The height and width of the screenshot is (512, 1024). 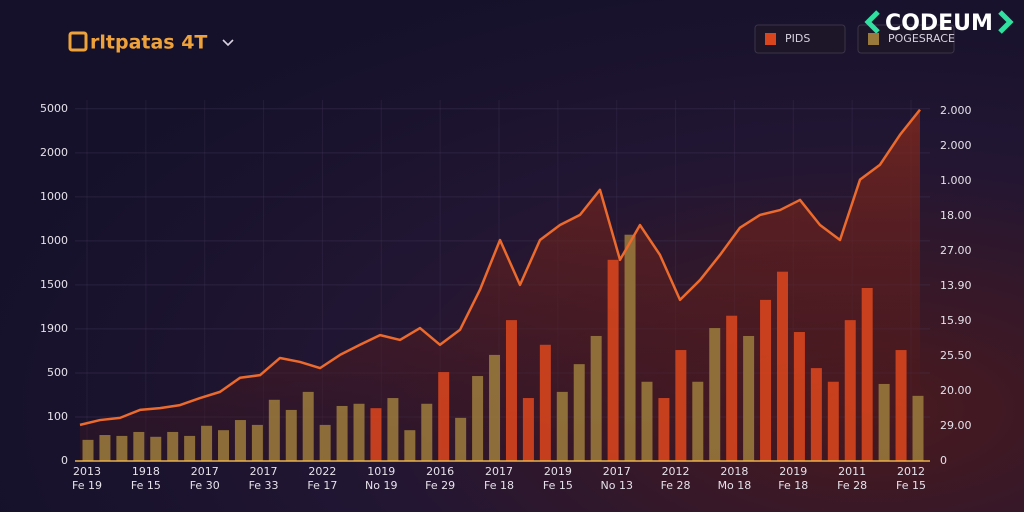 What do you see at coordinates (381, 485) in the screenshot?
I see `x-tick-sublabel: No 19` at bounding box center [381, 485].